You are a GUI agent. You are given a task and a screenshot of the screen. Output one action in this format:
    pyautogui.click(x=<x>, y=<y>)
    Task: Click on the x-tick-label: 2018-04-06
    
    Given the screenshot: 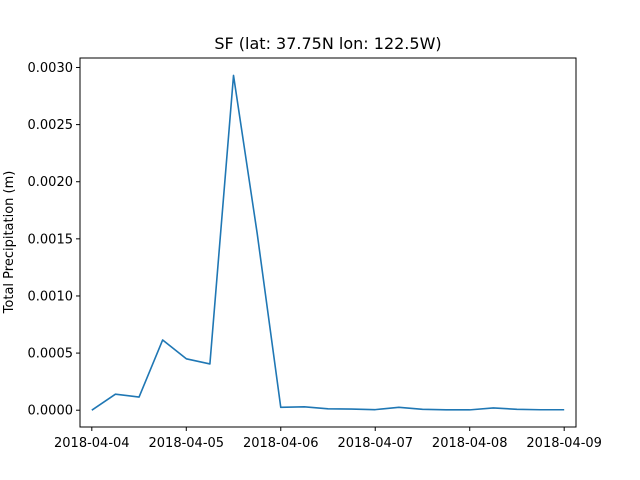 What is the action you would take?
    pyautogui.click(x=281, y=443)
    